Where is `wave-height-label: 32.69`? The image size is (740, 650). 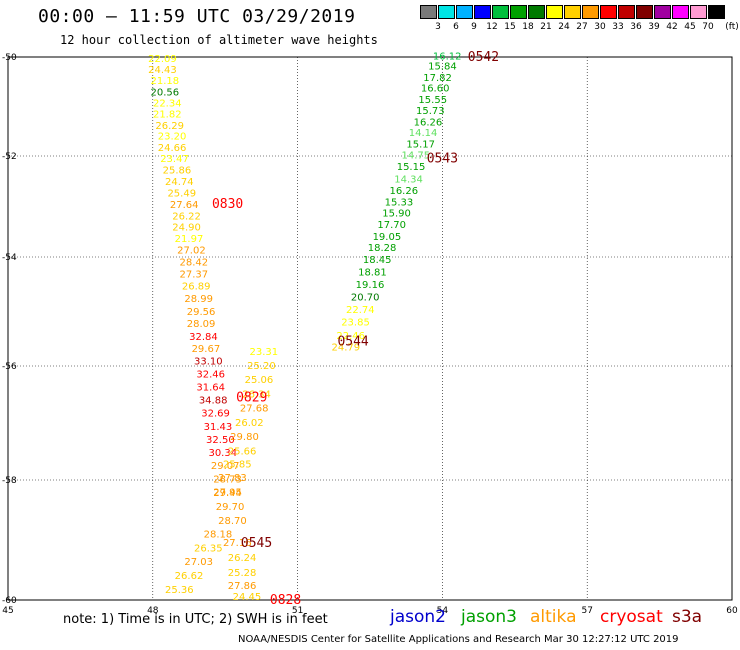
wave-height-label: 32.69 is located at coordinates (215, 414).